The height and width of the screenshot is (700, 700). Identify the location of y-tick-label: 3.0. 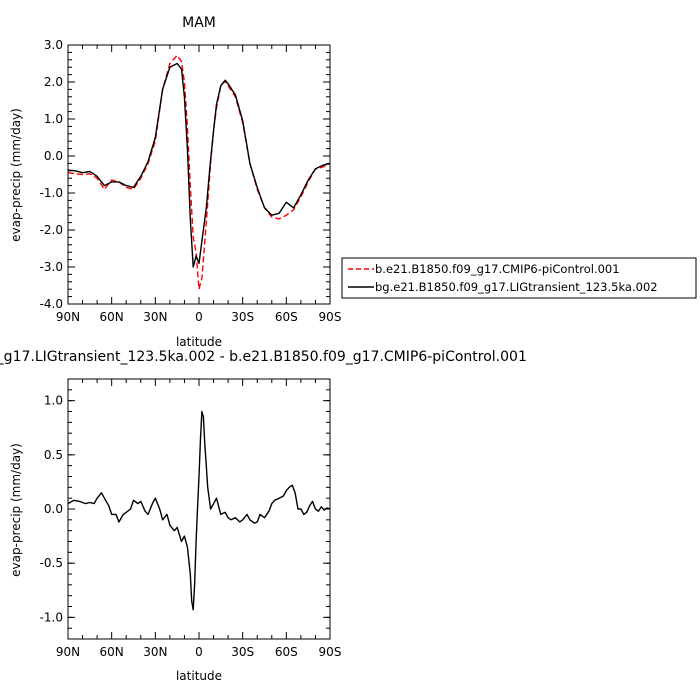
(53, 45).